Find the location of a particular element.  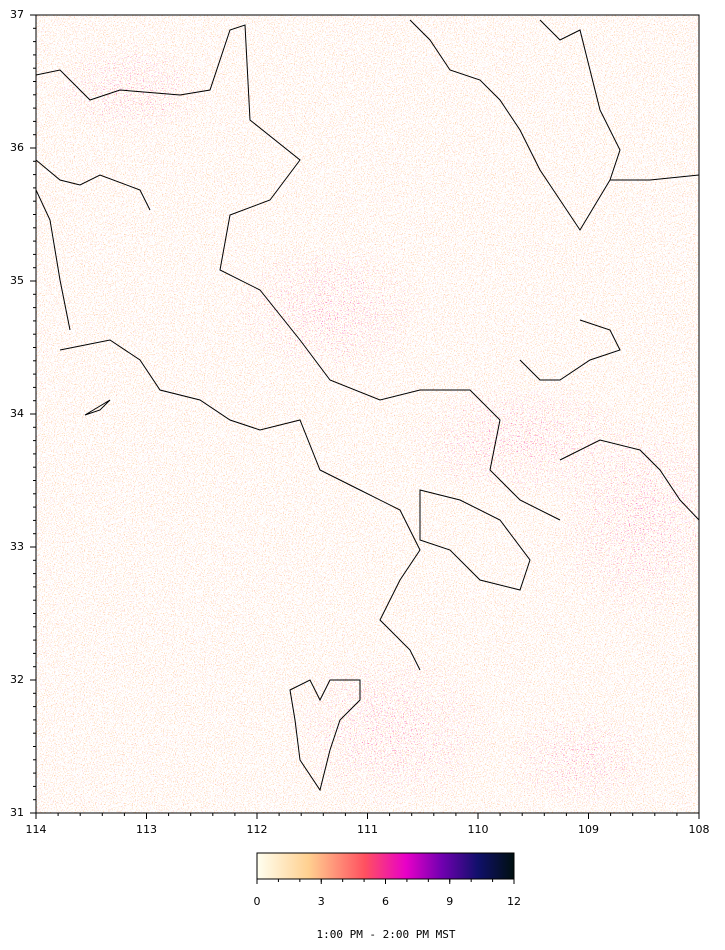

y-tick-label: 31 is located at coordinates (17, 812).